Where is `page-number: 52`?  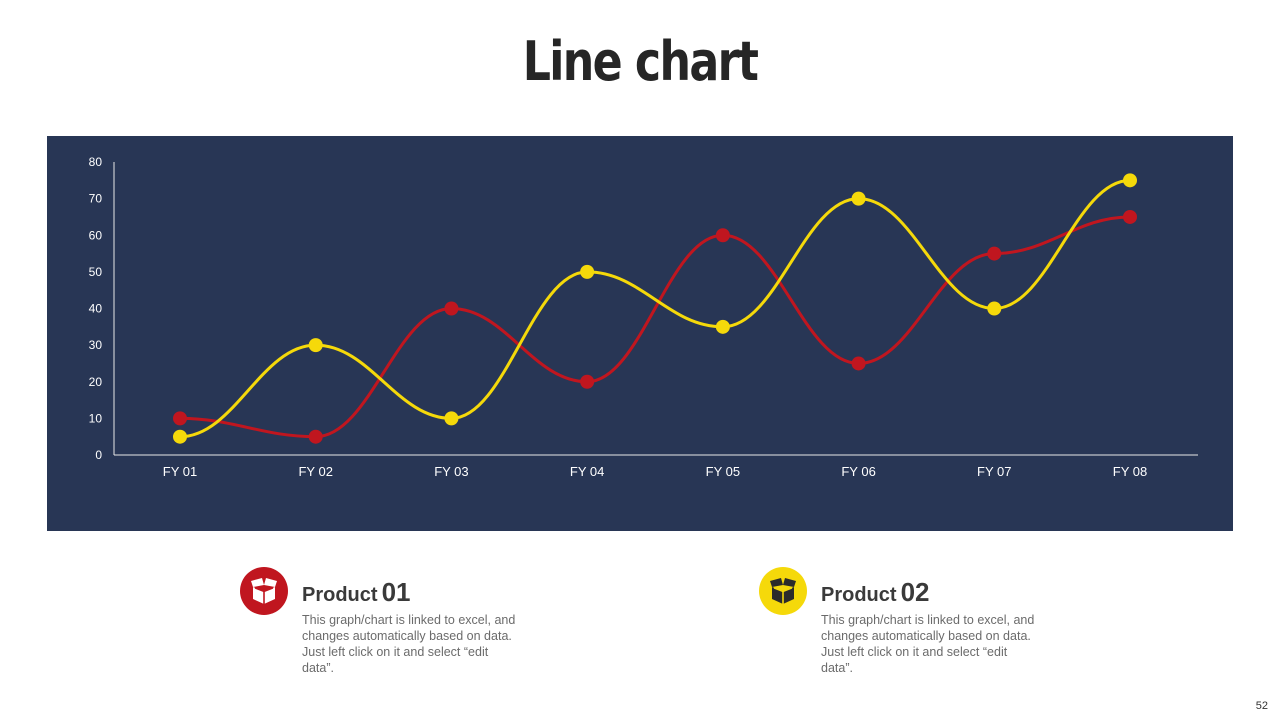 page-number: 52 is located at coordinates (1261, 706).